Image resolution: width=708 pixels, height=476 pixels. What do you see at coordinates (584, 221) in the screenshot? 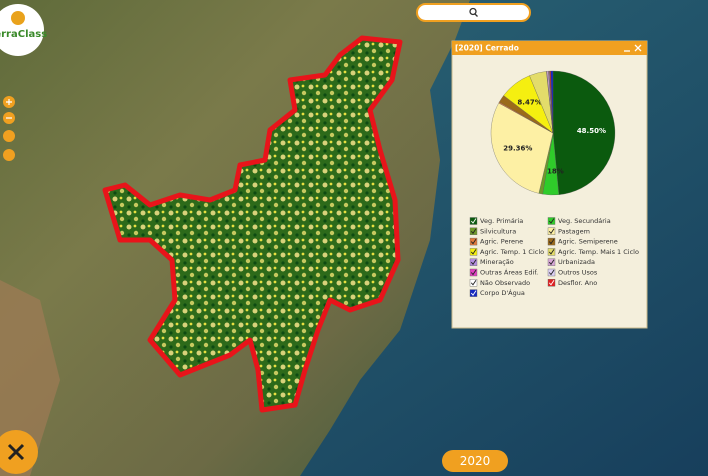
I see `legend-label: Veg. Secundária` at bounding box center [584, 221].